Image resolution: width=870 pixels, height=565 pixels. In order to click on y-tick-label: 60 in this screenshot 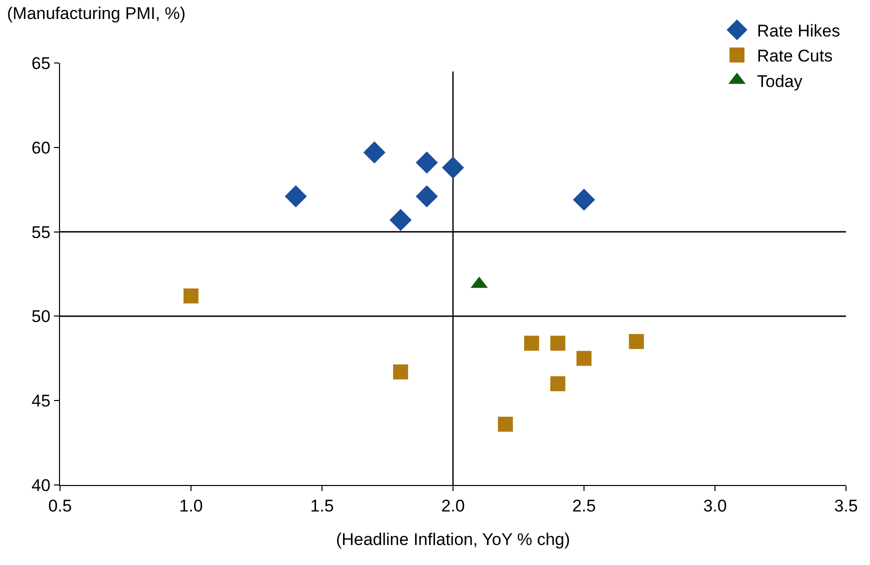, I will do `click(41, 148)`.